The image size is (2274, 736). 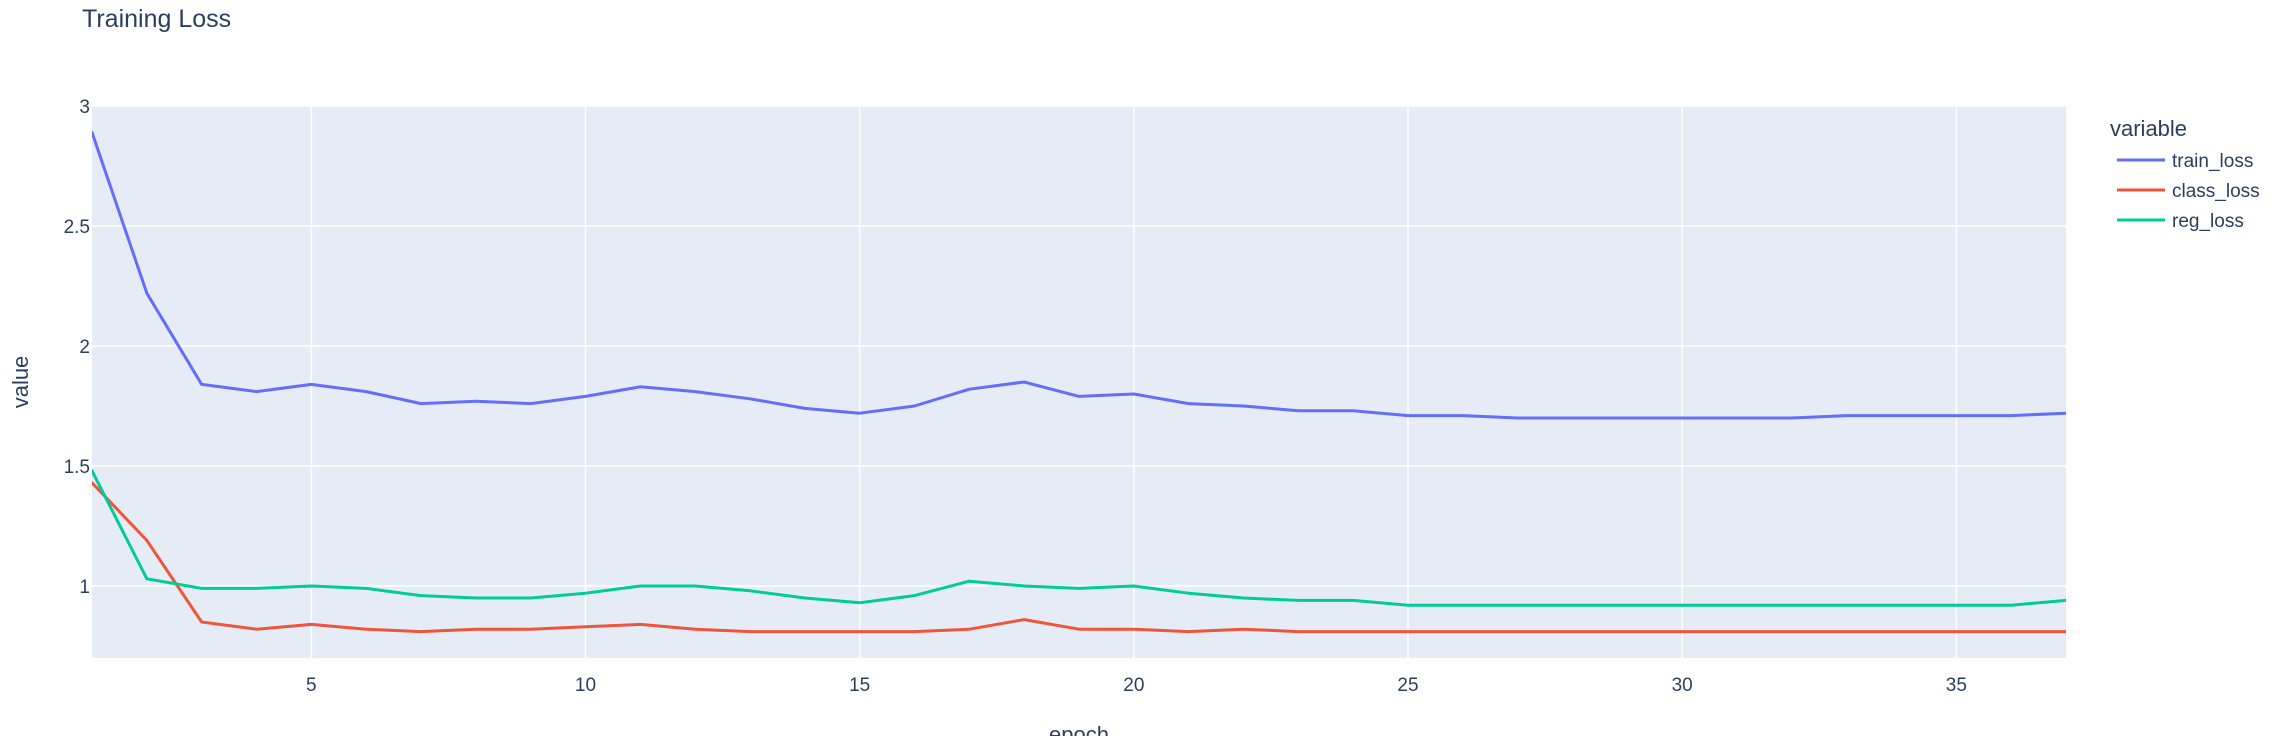 I want to click on y-tick-label: 1, so click(x=84, y=587).